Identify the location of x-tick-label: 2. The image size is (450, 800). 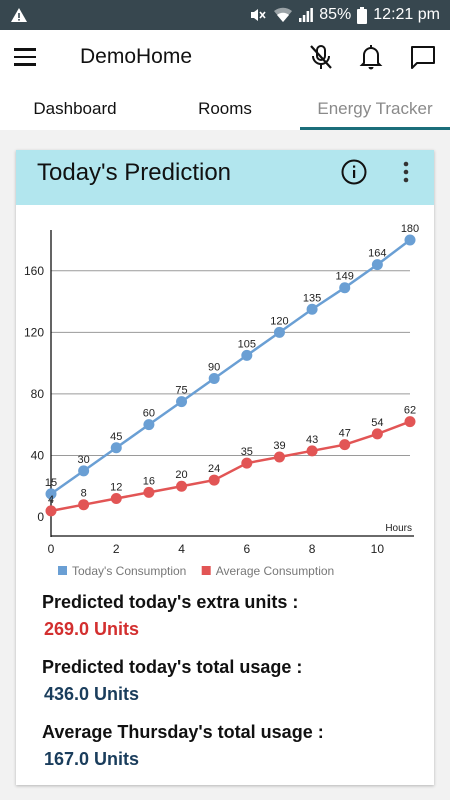
(116, 549).